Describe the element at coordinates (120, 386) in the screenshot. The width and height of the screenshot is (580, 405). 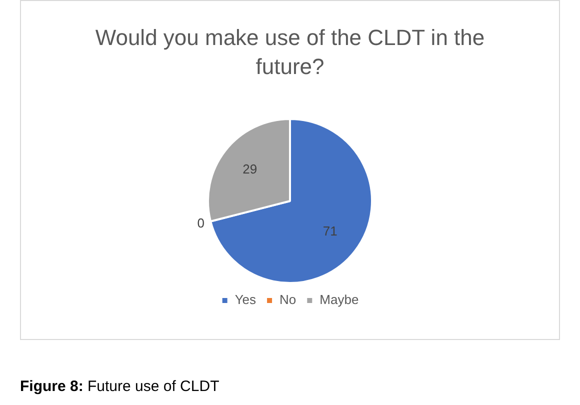
I see `caption: Figure 8: Future use of CLDT` at that location.